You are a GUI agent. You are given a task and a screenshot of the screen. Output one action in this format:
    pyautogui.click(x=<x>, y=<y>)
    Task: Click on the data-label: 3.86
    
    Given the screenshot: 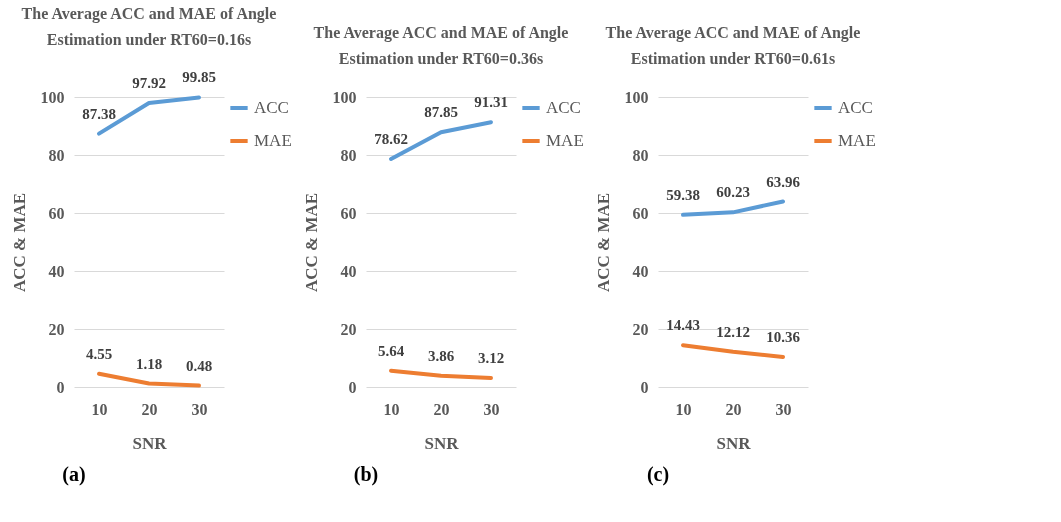 What is the action you would take?
    pyautogui.click(x=441, y=355)
    